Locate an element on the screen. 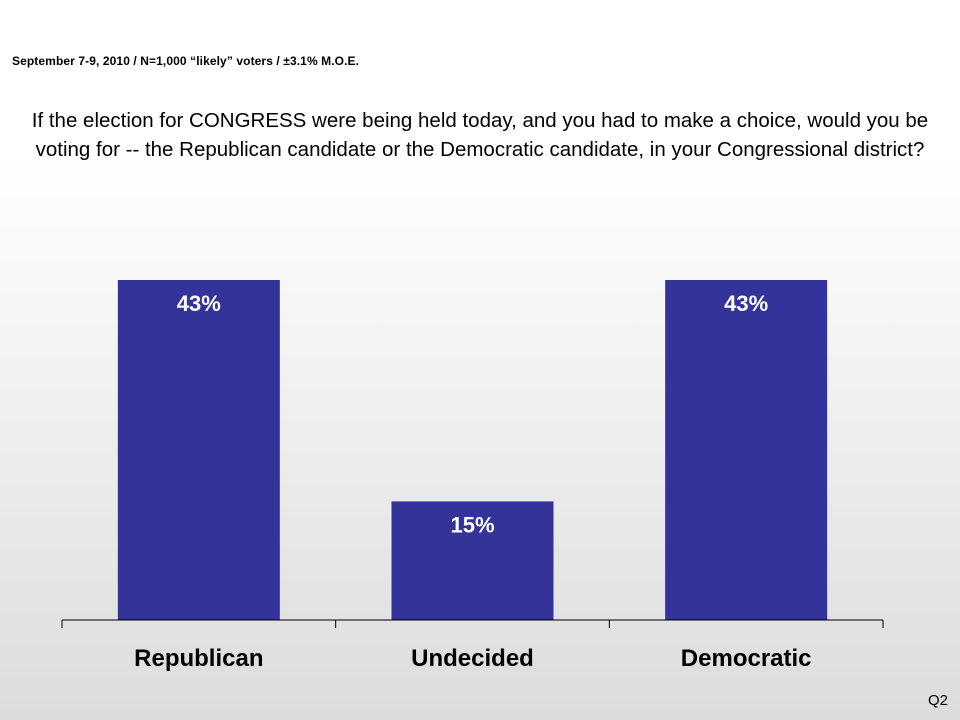  category-label-democratic: Democratic is located at coordinates (746, 658).